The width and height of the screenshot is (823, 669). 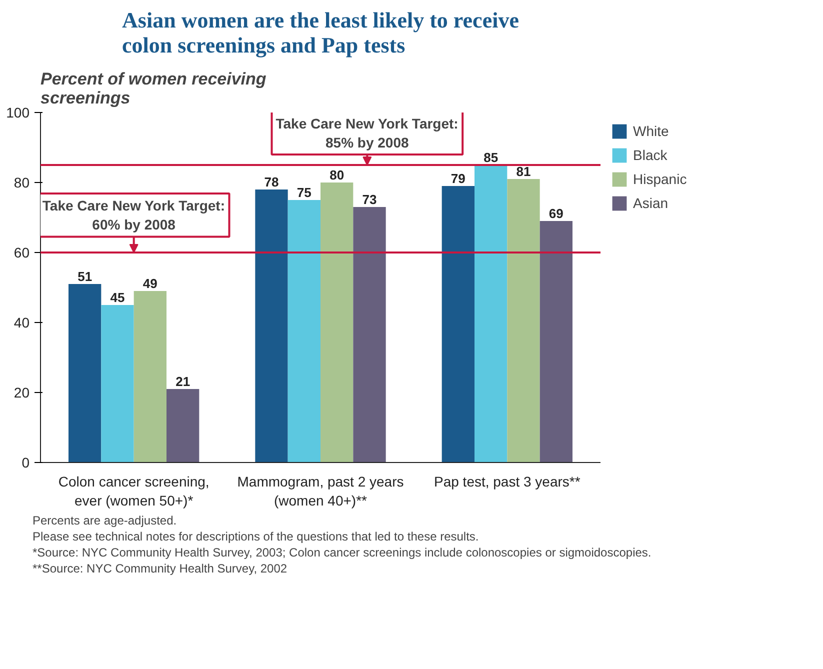 What do you see at coordinates (22, 322) in the screenshot?
I see `y-tick-label: 40` at bounding box center [22, 322].